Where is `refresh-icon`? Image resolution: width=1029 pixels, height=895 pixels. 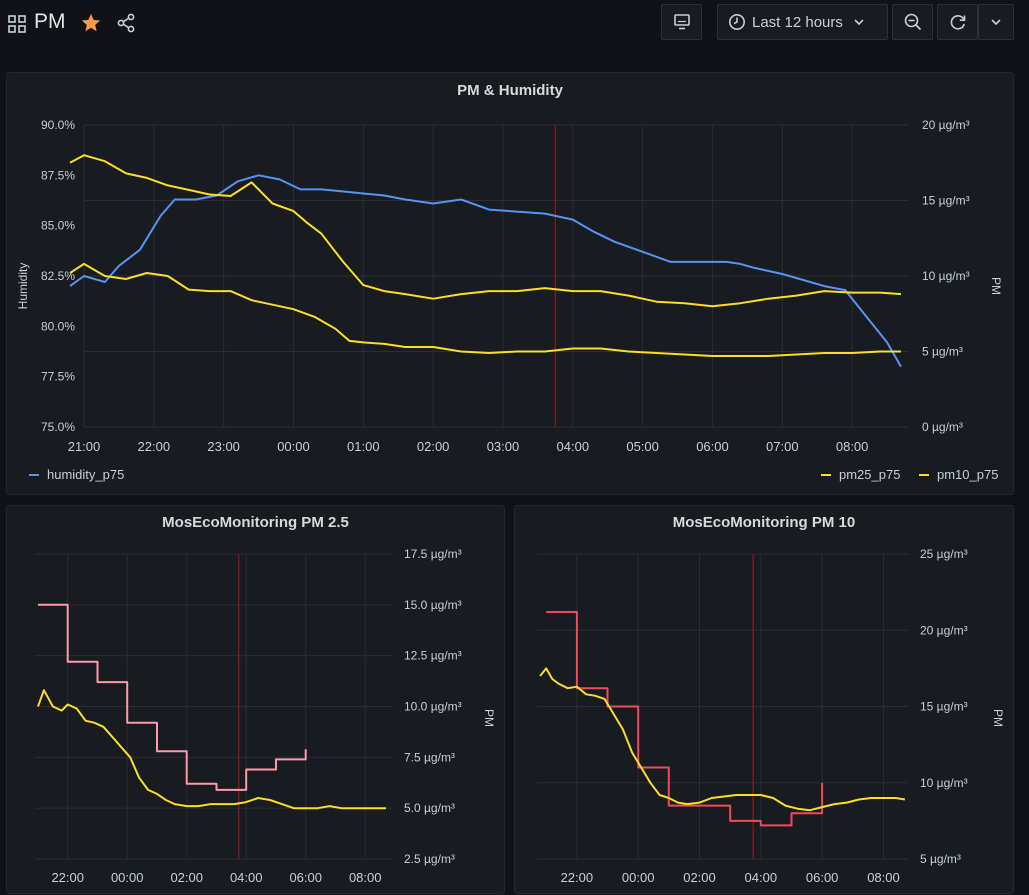 refresh-icon is located at coordinates (957, 22).